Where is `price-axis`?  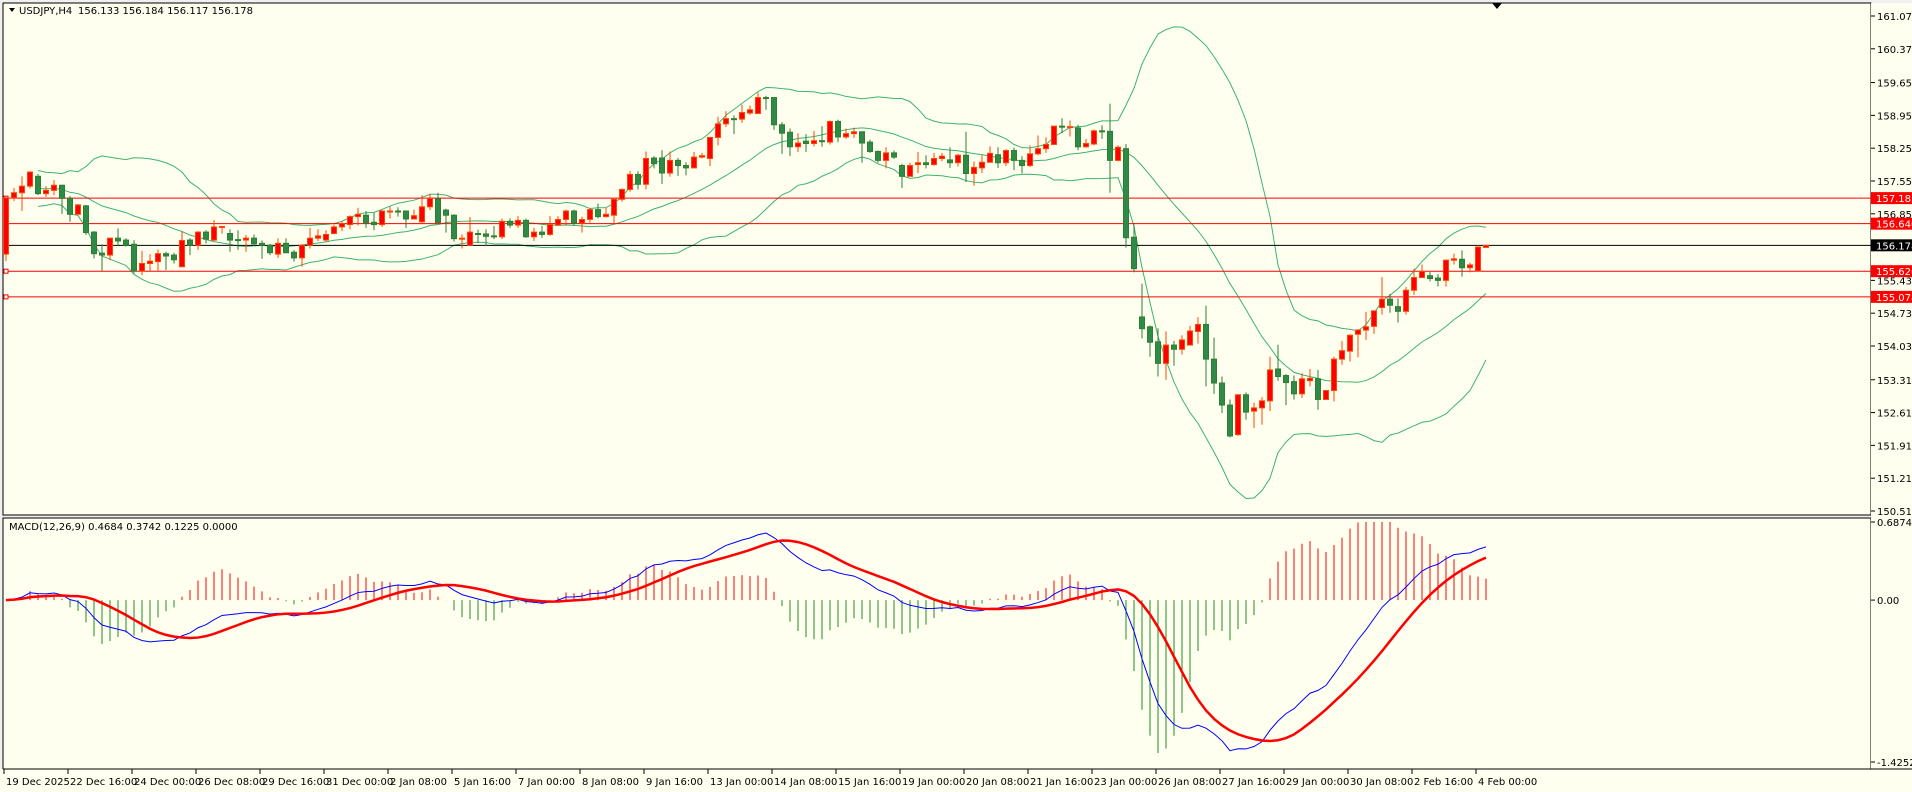
price-axis is located at coordinates (1891, 386).